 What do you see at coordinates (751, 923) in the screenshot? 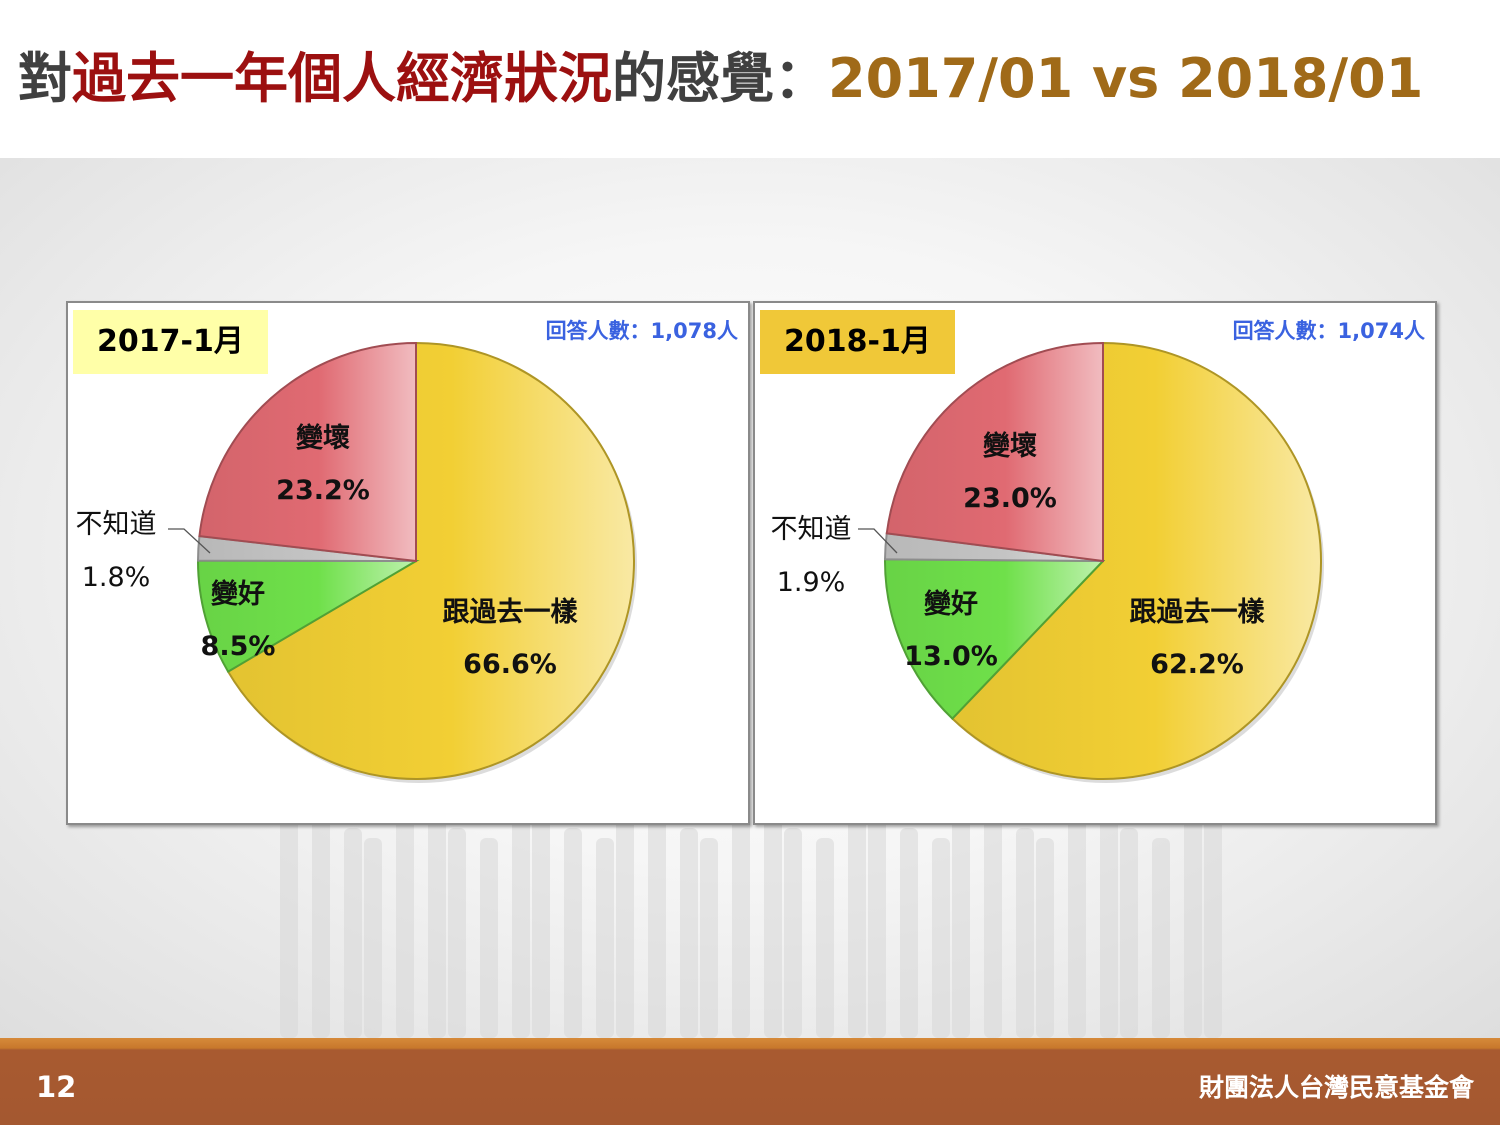
I see `crowd-silhouette` at bounding box center [751, 923].